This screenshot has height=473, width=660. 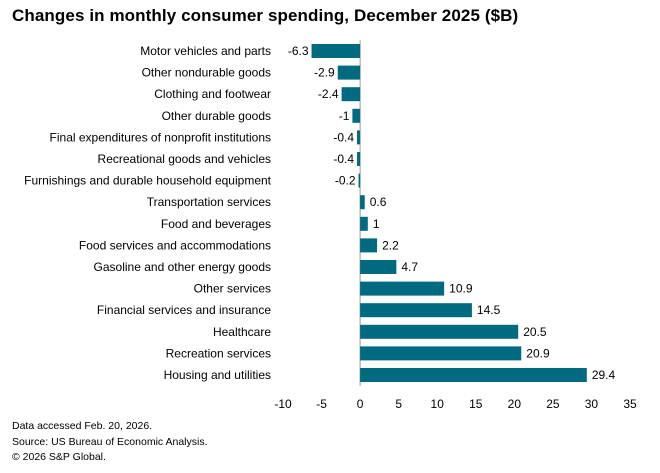 What do you see at coordinates (489, 310) in the screenshot?
I see `value-label: 14.5` at bounding box center [489, 310].